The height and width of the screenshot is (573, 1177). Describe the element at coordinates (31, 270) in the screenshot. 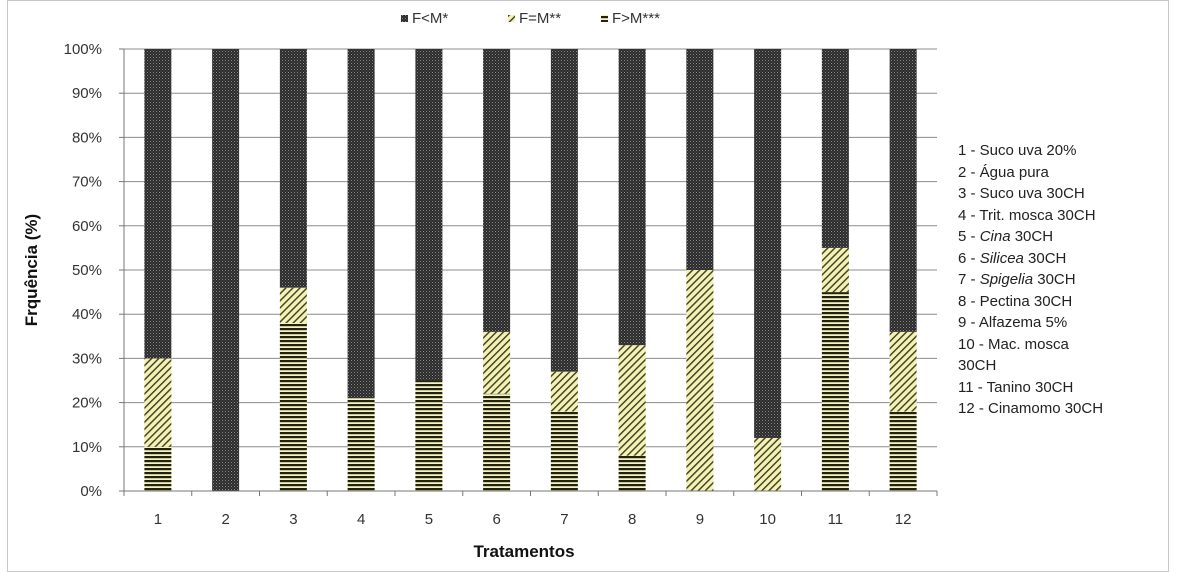

I see `y-axis-label: Frquência (%)` at that location.